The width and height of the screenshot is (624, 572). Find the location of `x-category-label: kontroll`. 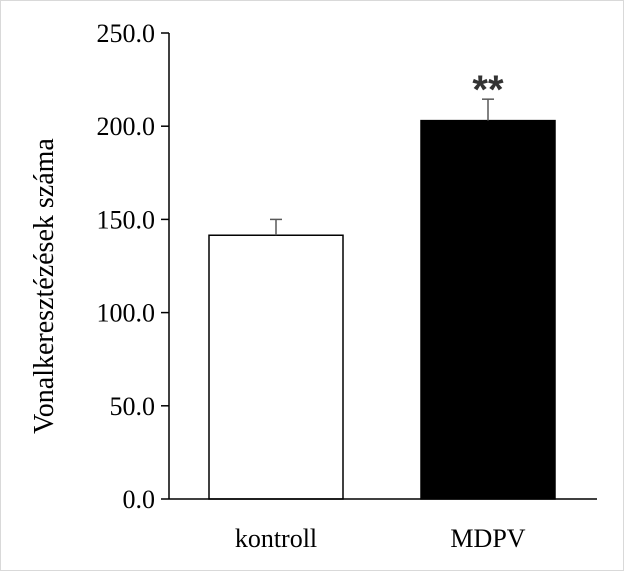

x-category-label: kontroll is located at coordinates (276, 538).